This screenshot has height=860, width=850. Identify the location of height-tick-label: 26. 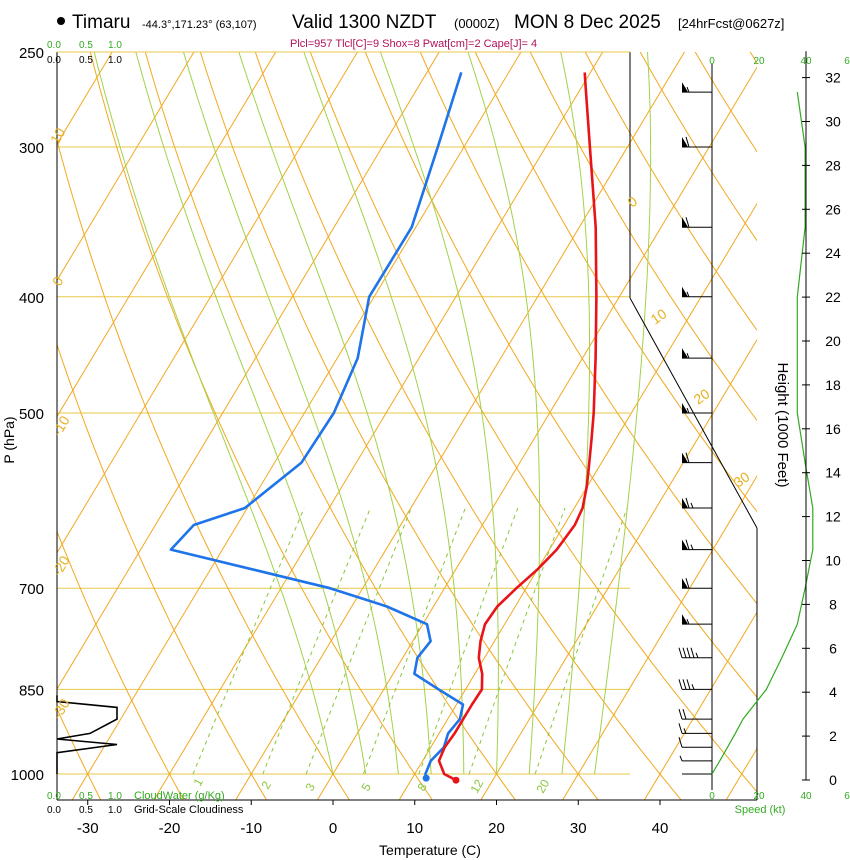
(833, 209).